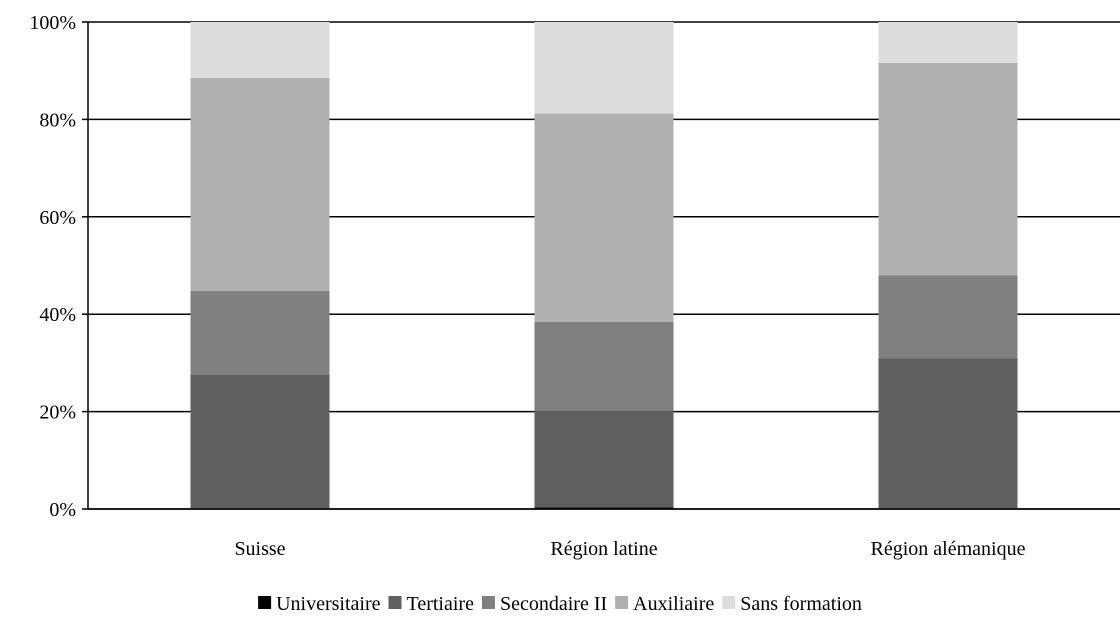  I want to click on legend-label: Secondaire II, so click(553, 604).